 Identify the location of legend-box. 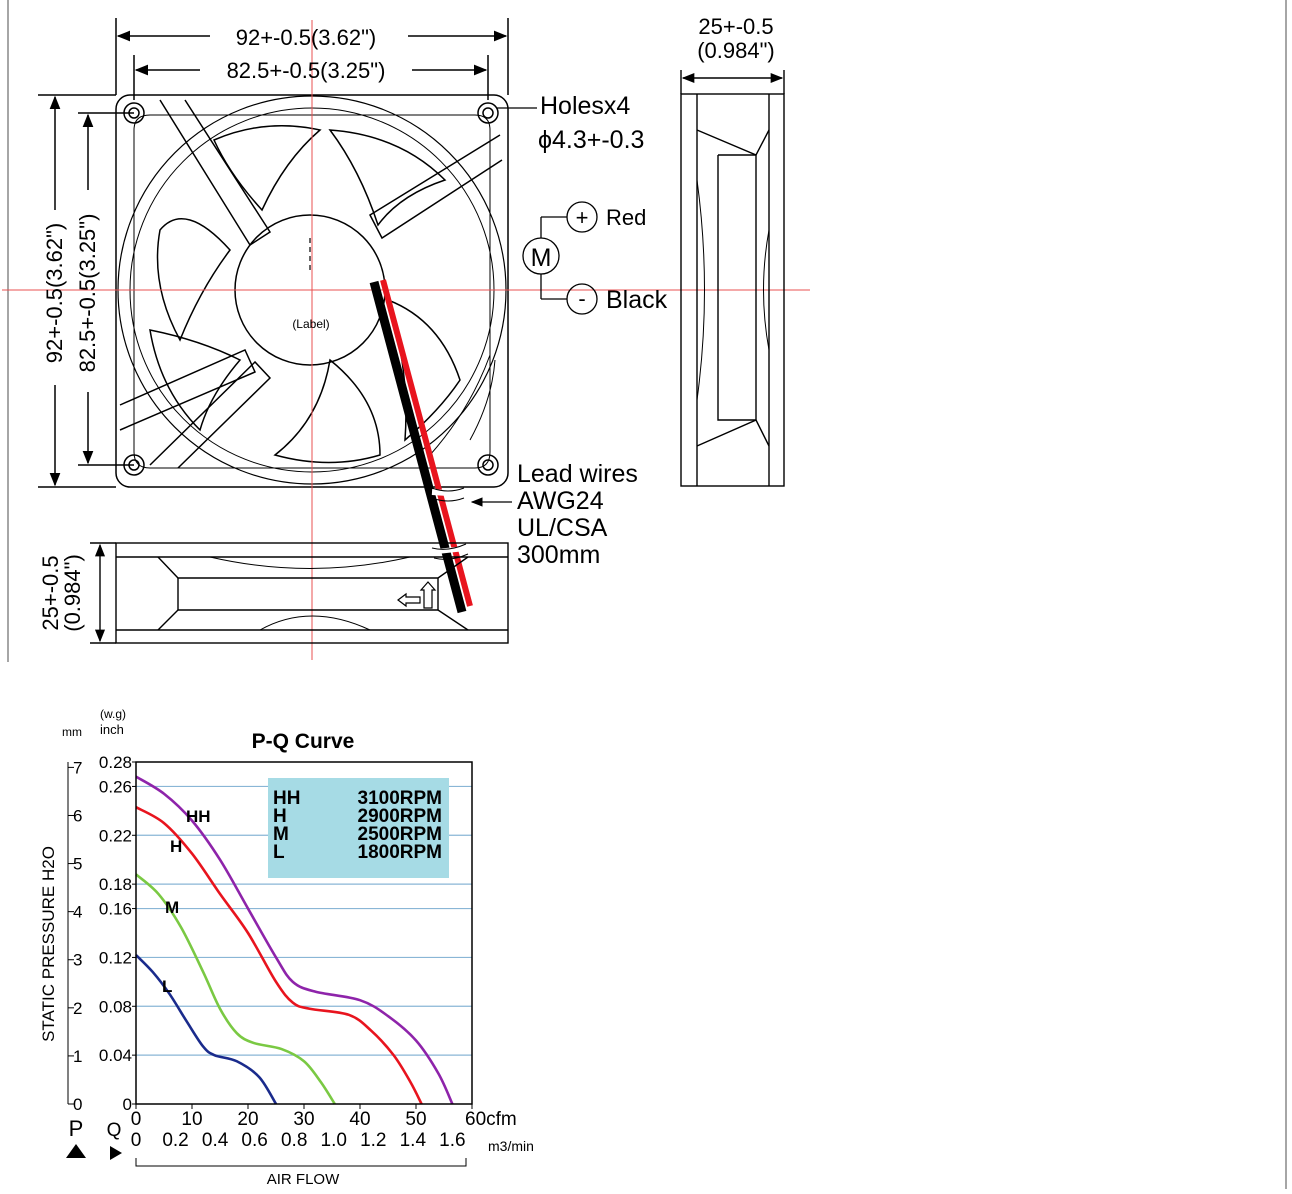
(358, 828).